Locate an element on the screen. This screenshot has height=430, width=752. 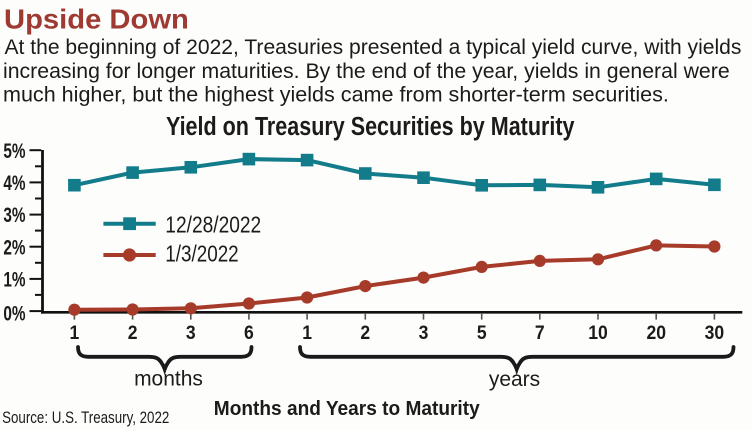
svg-text: 6 is located at coordinates (249, 332).